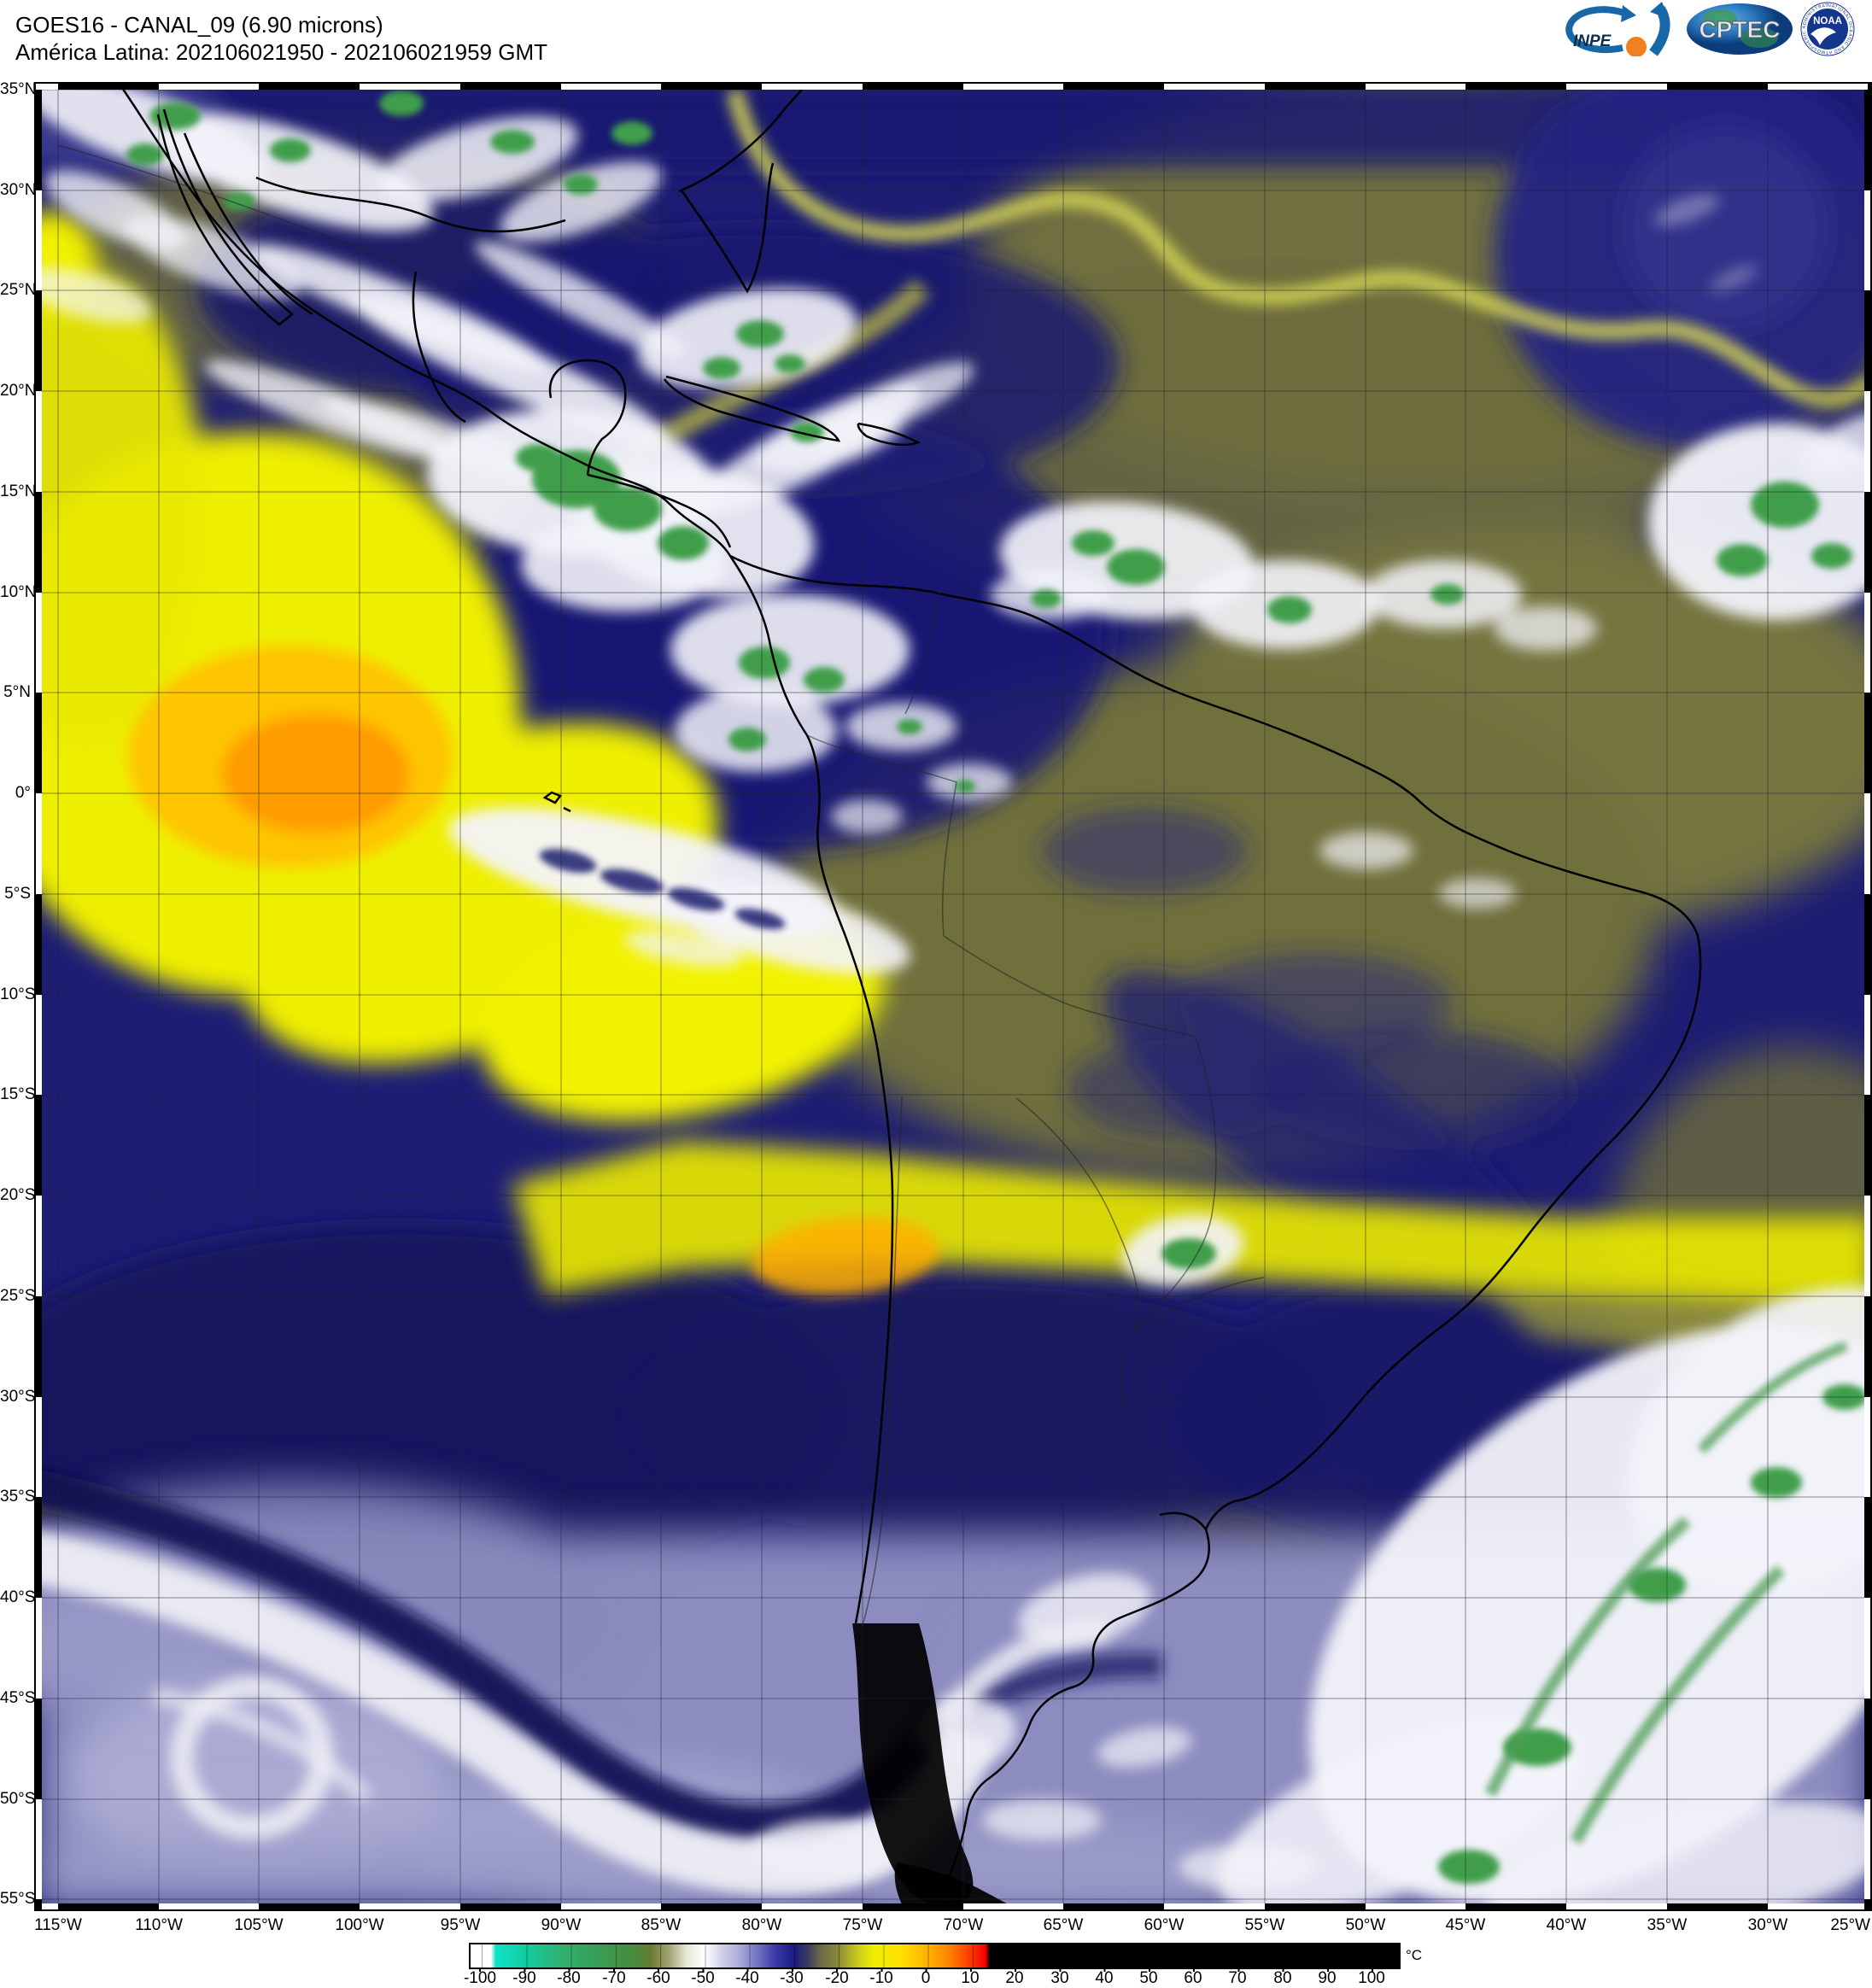 This screenshot has width=1872, height=1988. I want to click on lat-label: 10°S, so click(18, 994).